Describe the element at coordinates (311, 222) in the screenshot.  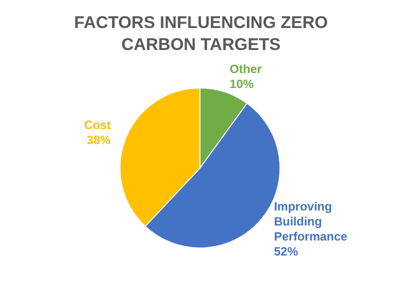
I see `slice-label: Improving Building Performance` at that location.